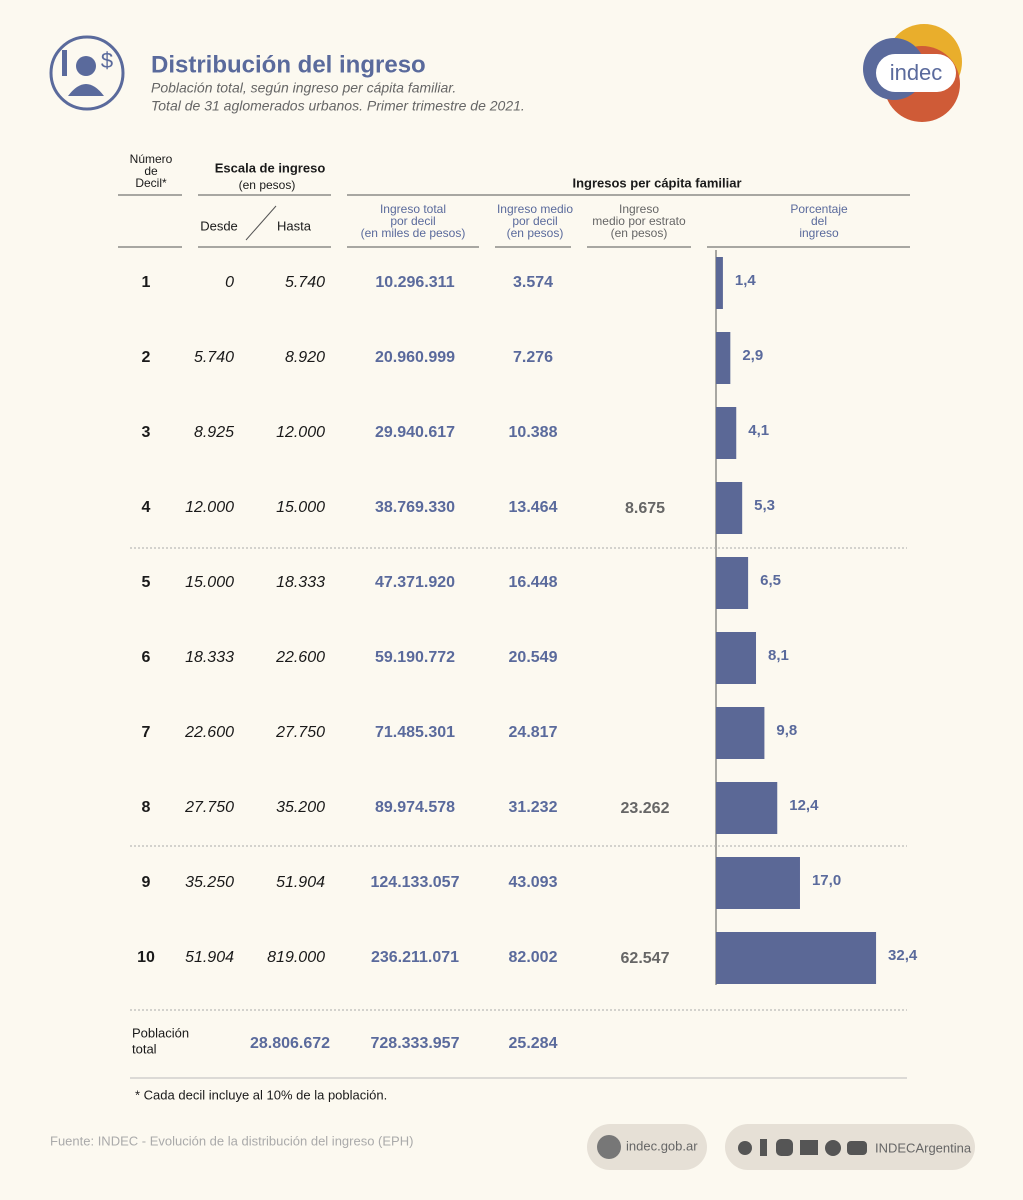  What do you see at coordinates (146, 507) in the screenshot?
I see `decil: 4` at bounding box center [146, 507].